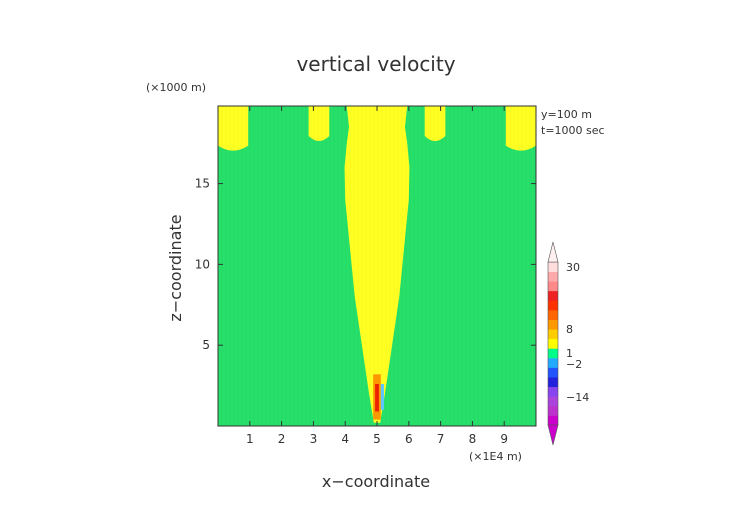 The width and height of the screenshot is (752, 532). I want to click on x-tick-label: 9, so click(504, 439).